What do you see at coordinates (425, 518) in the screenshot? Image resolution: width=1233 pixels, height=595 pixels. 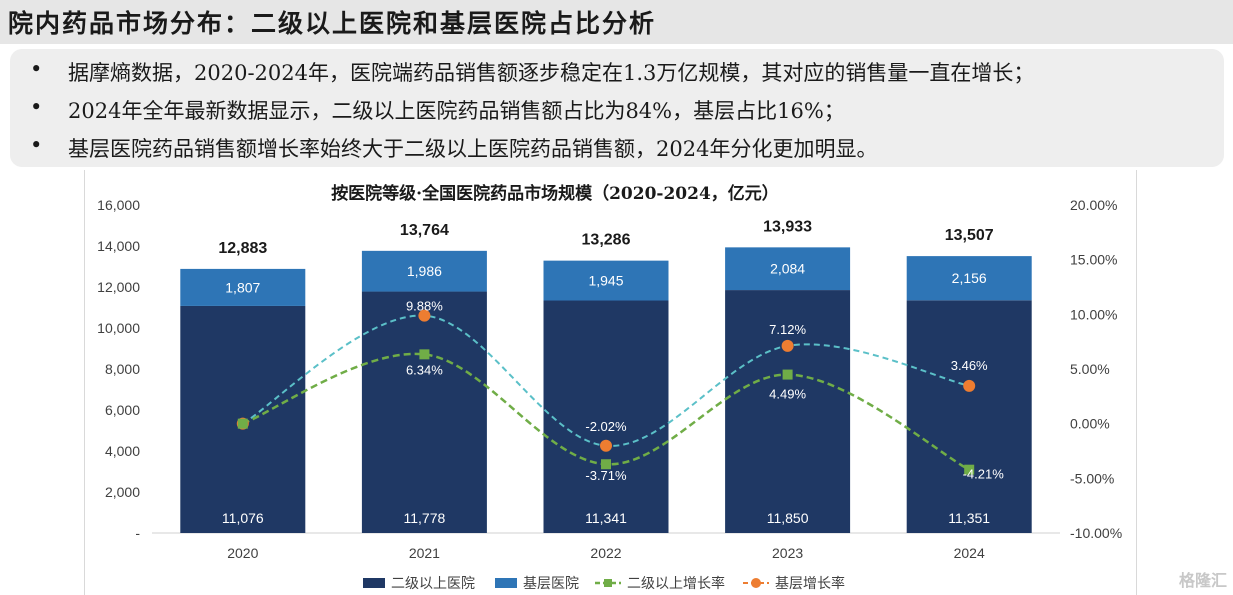 I see `bar-data-label: 11,778` at bounding box center [425, 518].